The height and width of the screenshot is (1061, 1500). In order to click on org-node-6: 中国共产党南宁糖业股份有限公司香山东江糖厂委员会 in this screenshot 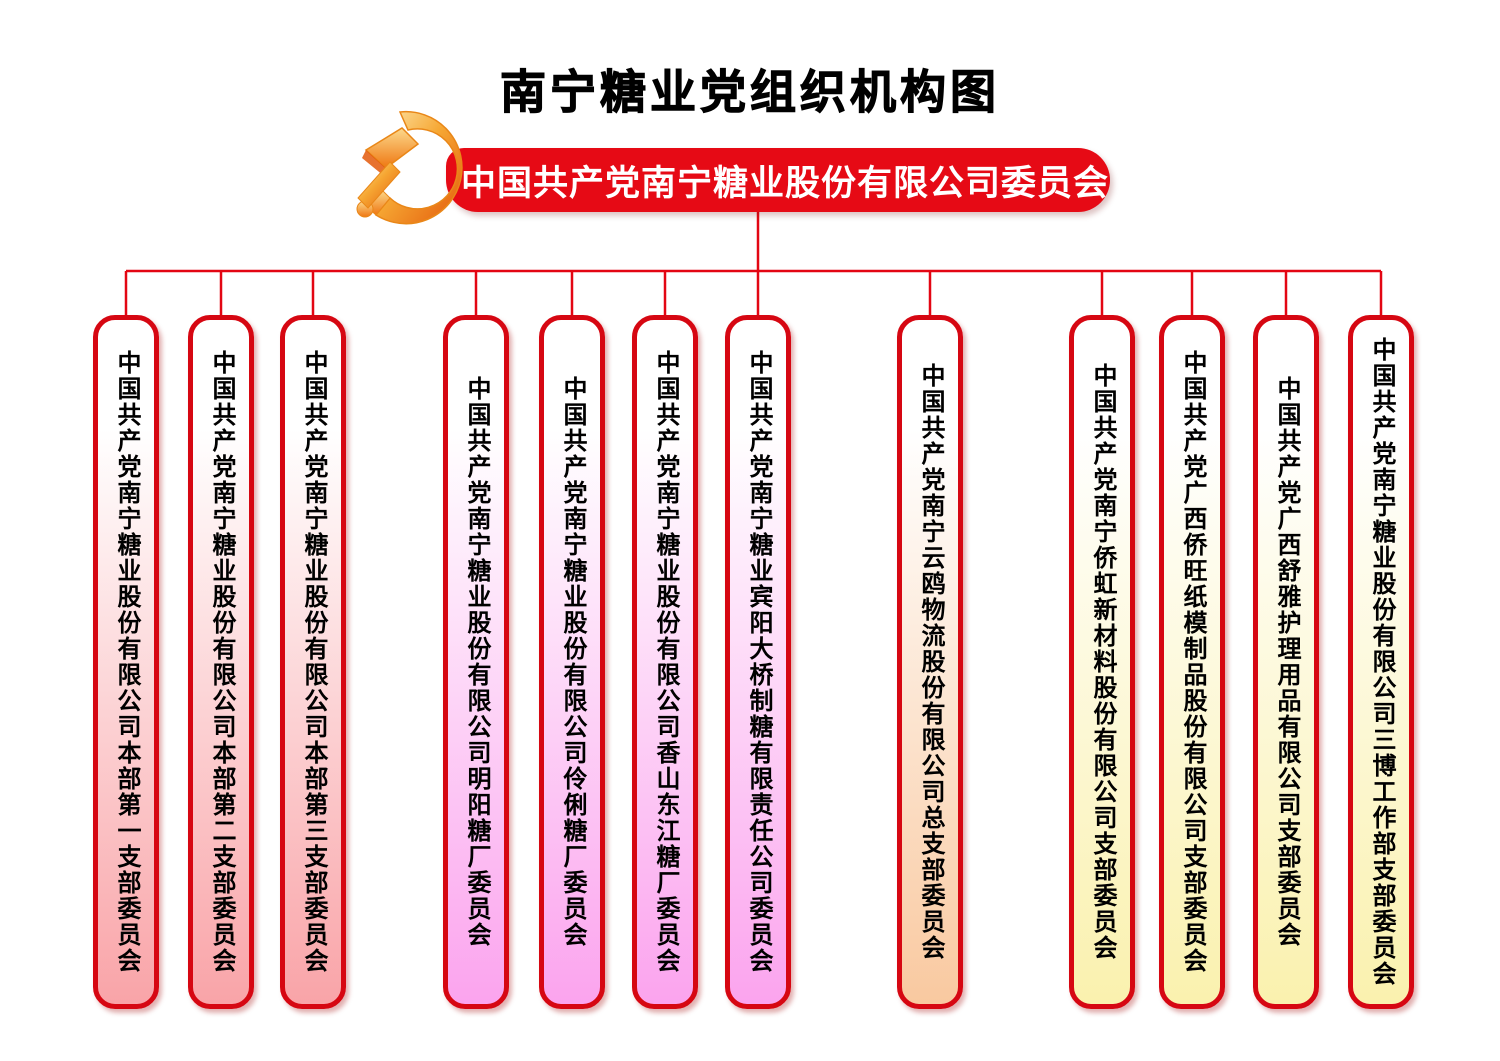, I will do `click(665, 662)`.